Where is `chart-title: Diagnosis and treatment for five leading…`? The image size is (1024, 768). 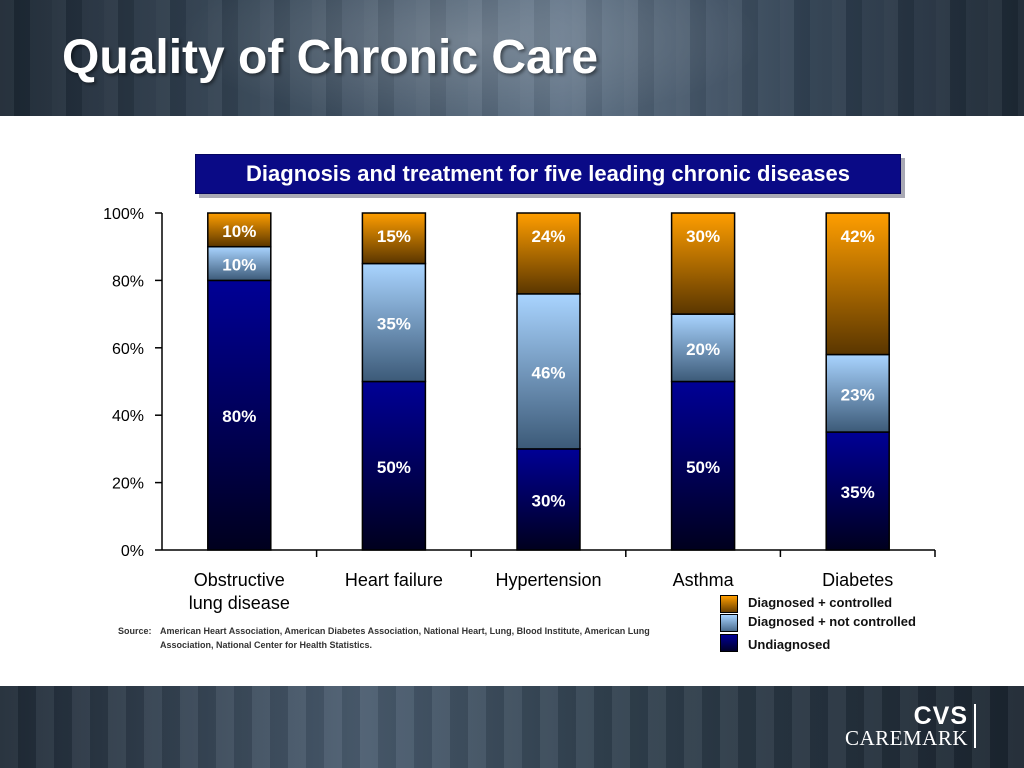 chart-title: Diagnosis and treatment for five leading… is located at coordinates (548, 173).